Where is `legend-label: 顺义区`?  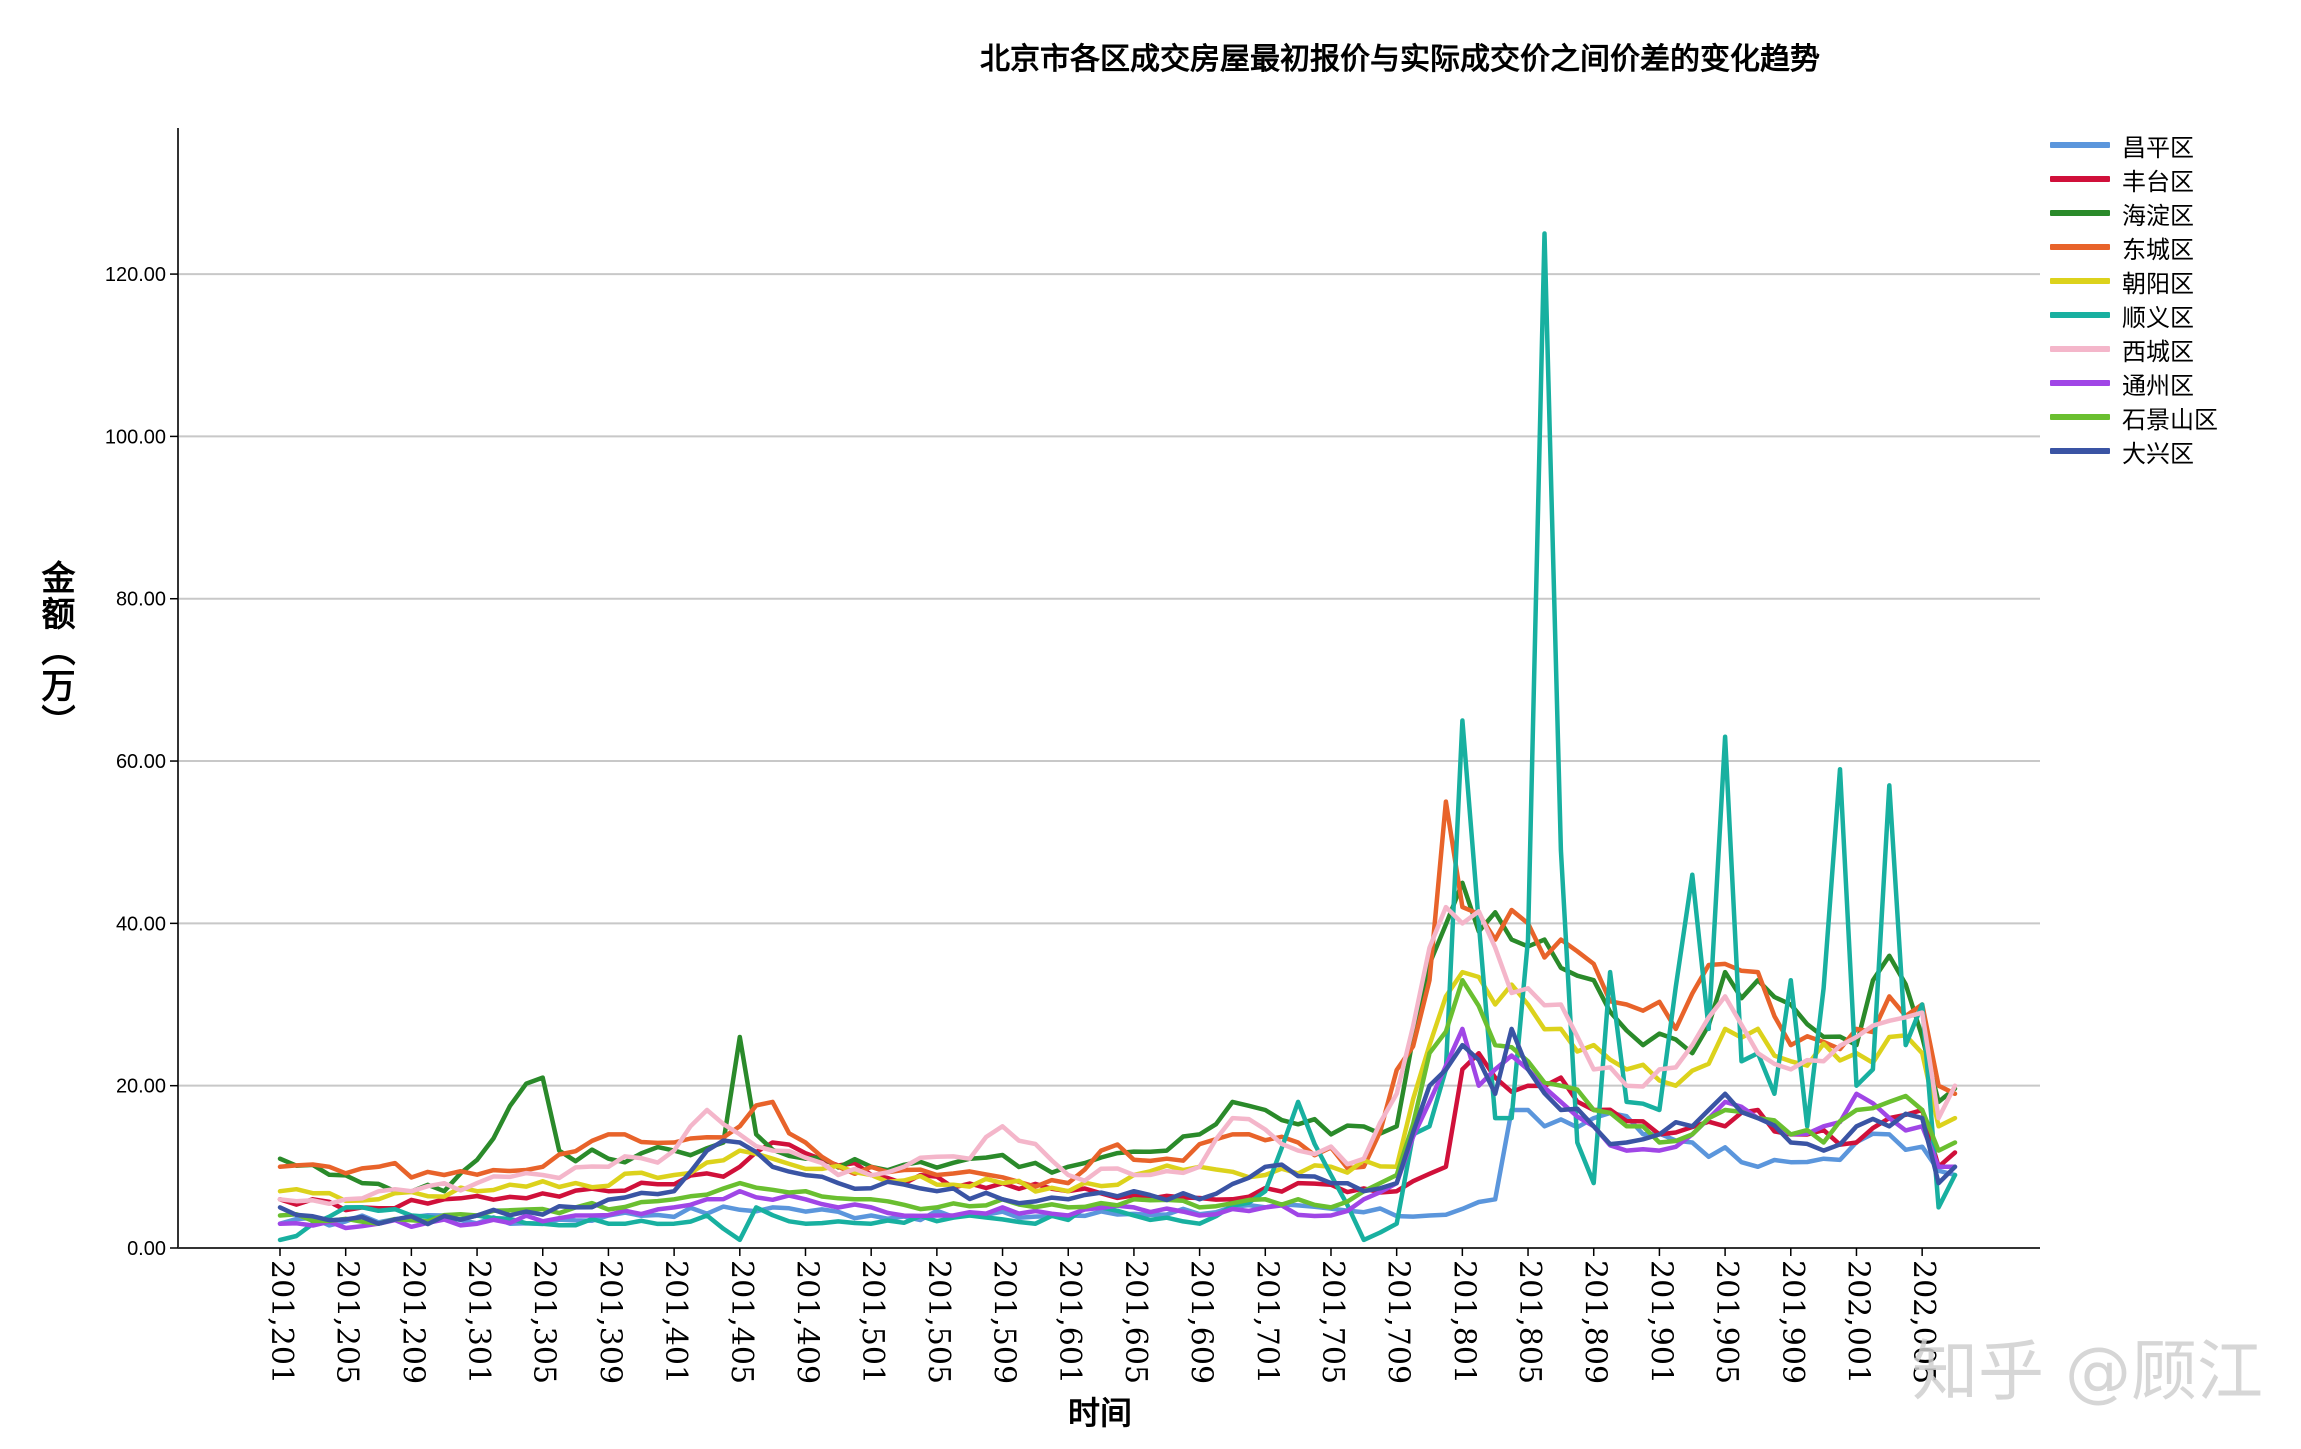
legend-label: 顺义区 is located at coordinates (2158, 317).